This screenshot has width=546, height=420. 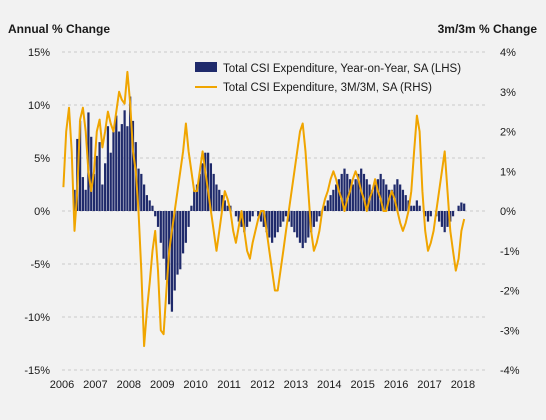 I want to click on x-tick-label: 2014, so click(x=329, y=385).